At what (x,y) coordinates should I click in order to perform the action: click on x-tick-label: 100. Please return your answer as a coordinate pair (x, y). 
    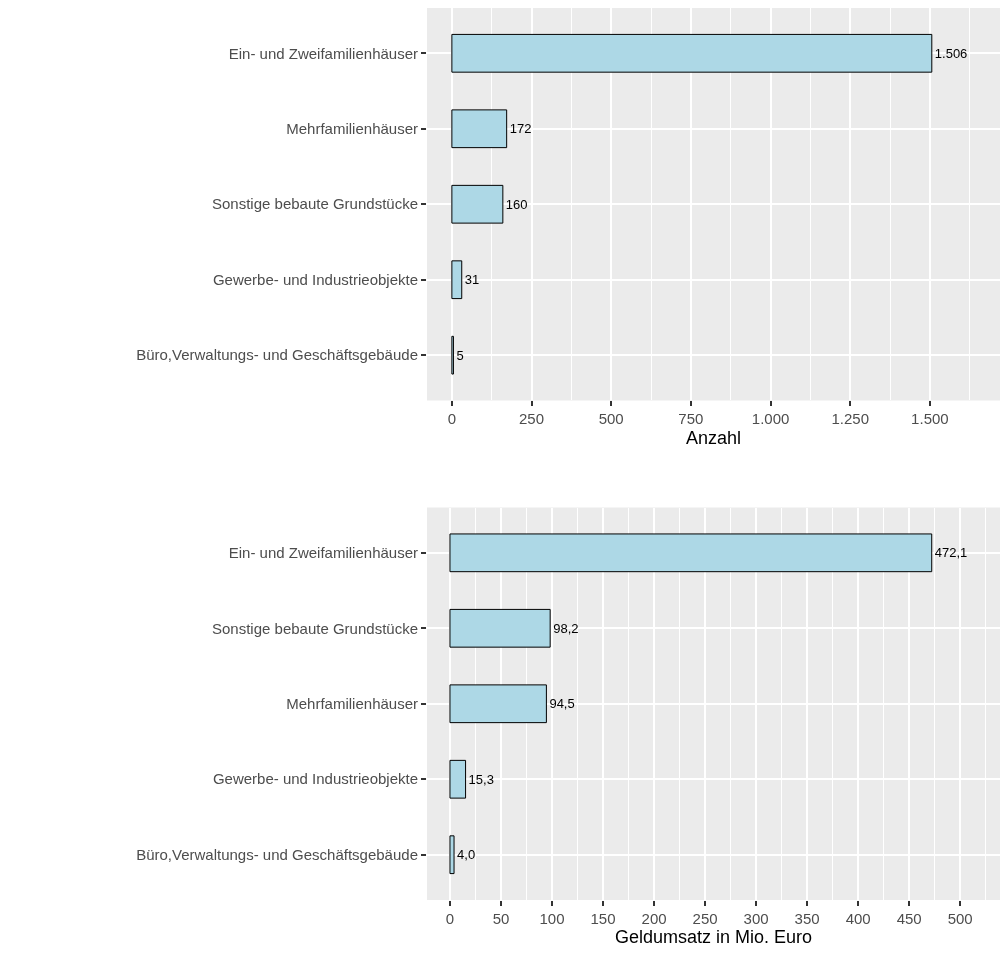
    Looking at the image, I should click on (552, 918).